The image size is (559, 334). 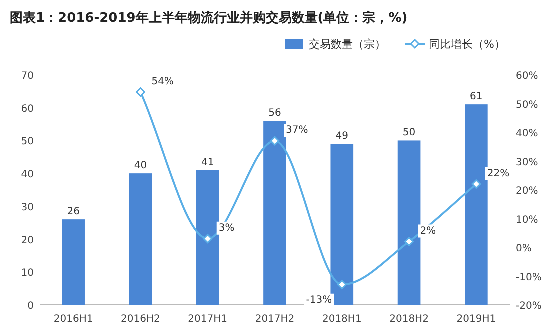 I want to click on y2-tick-label: 60%, so click(x=527, y=76).